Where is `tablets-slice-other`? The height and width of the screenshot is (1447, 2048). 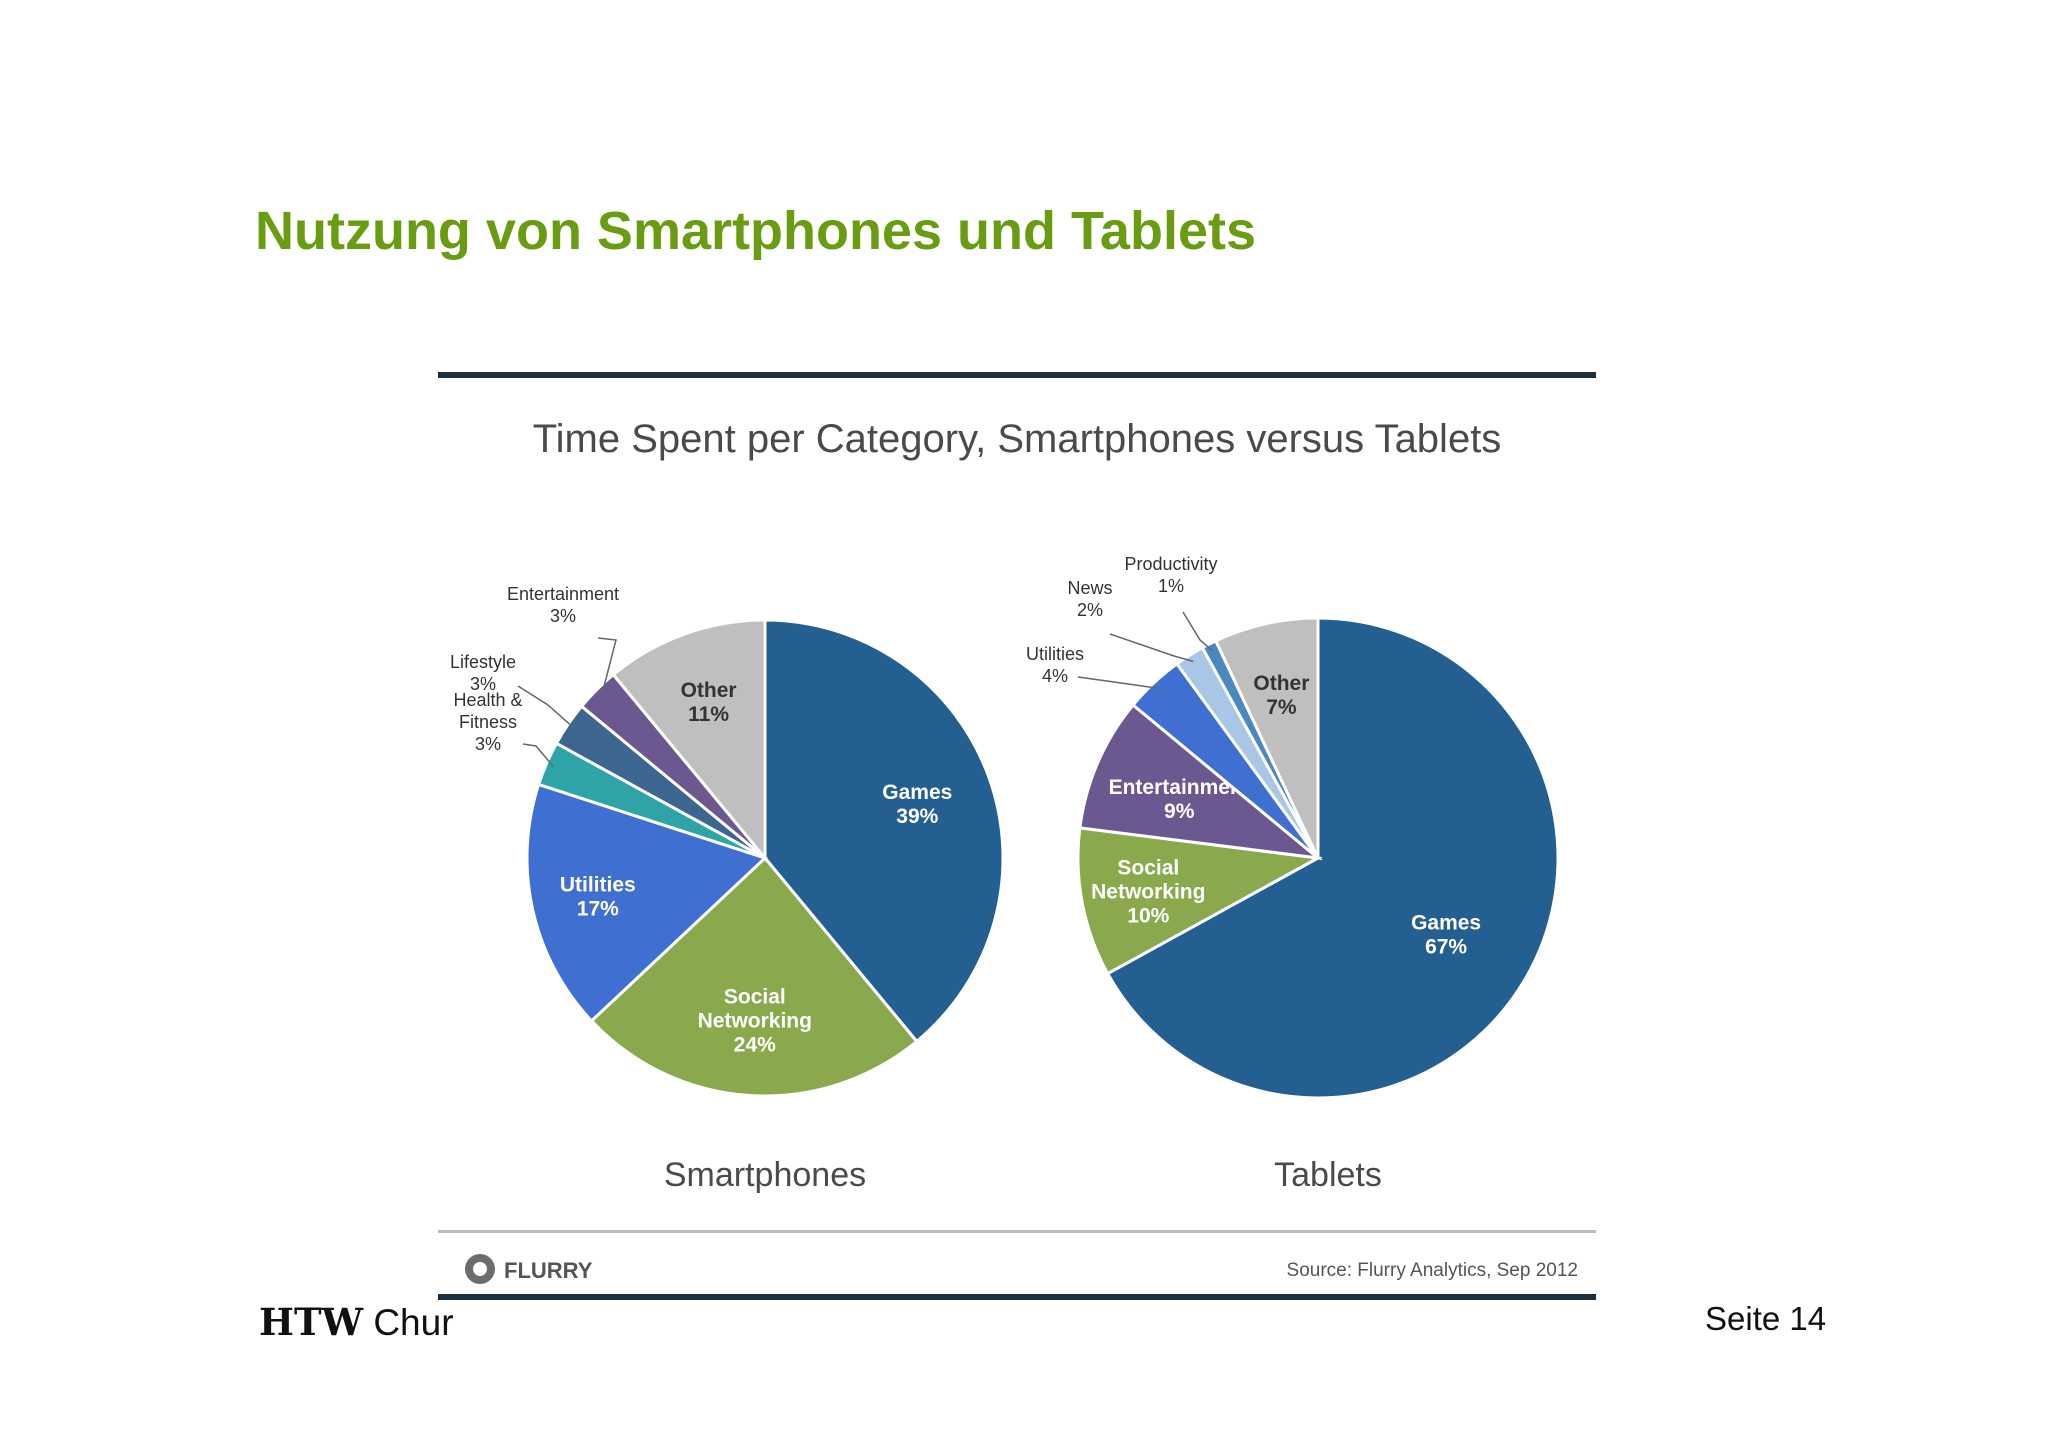
tablets-slice-other is located at coordinates (1266, 737).